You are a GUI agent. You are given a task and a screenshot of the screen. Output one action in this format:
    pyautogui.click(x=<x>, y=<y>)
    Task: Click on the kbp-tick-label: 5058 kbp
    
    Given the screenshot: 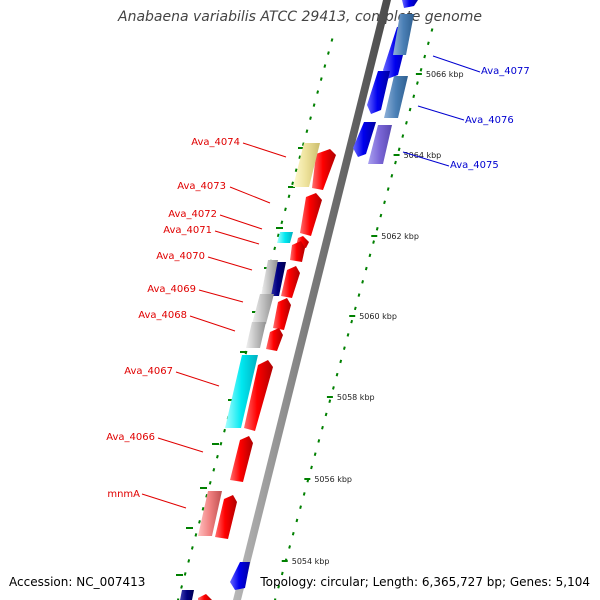 What is the action you would take?
    pyautogui.click(x=356, y=397)
    